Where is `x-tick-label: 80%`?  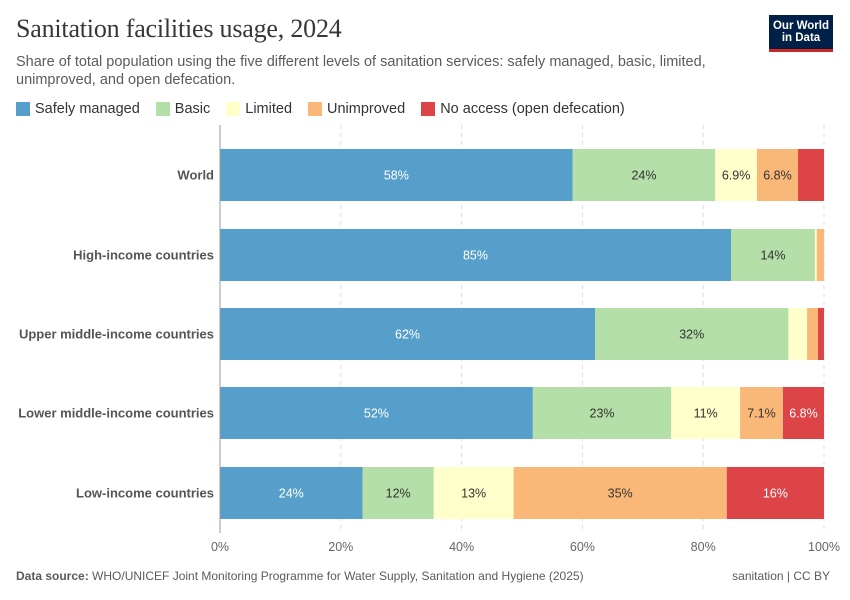
x-tick-label: 80% is located at coordinates (703, 547).